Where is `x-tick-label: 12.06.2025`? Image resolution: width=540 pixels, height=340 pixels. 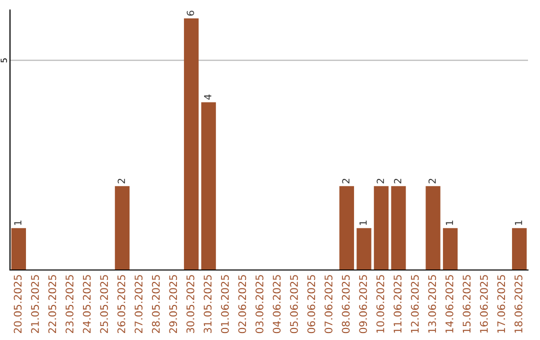
x-tick-label: 12.06.2025 is located at coordinates (414, 304).